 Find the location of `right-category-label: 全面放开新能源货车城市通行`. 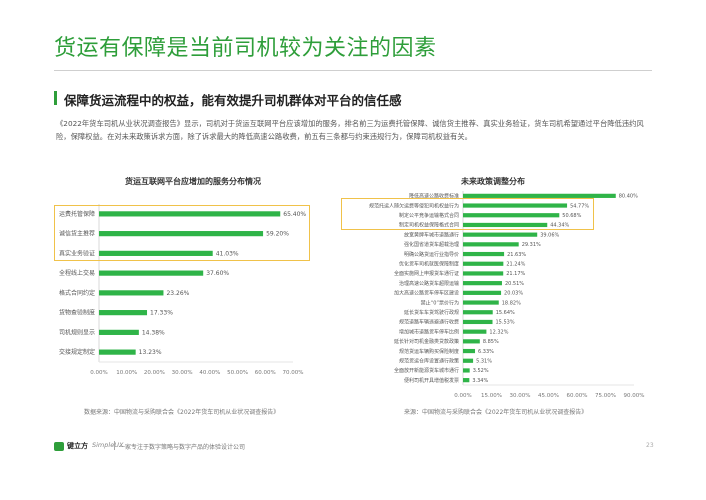

right-category-label: 全面放开新能源货车城市通行 is located at coordinates (426, 370).